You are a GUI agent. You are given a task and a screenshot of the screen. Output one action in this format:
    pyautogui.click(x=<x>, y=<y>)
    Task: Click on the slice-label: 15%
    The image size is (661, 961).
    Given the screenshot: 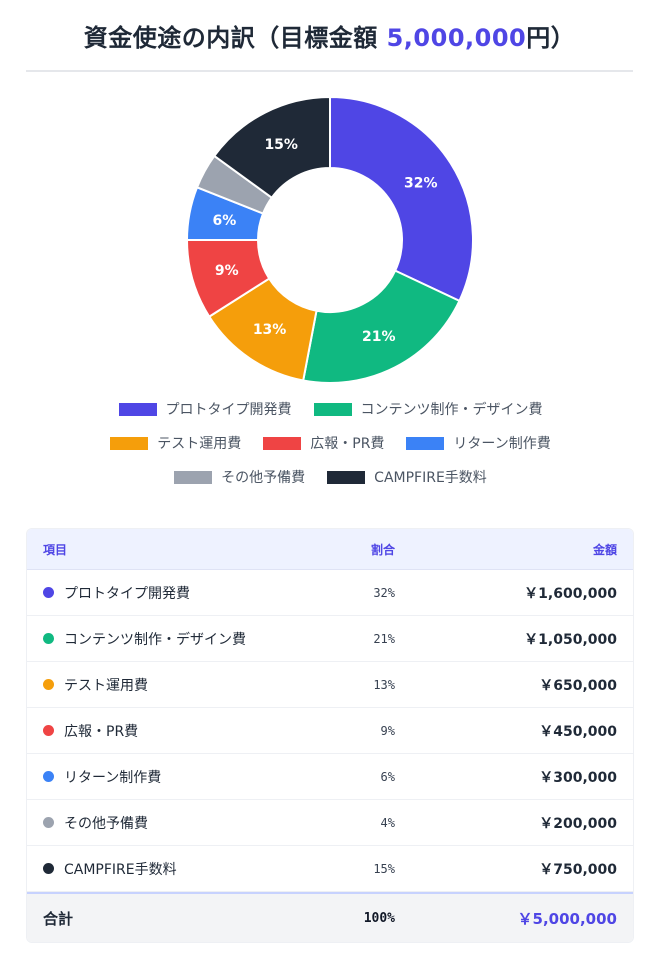 What is the action you would take?
    pyautogui.click(x=281, y=145)
    